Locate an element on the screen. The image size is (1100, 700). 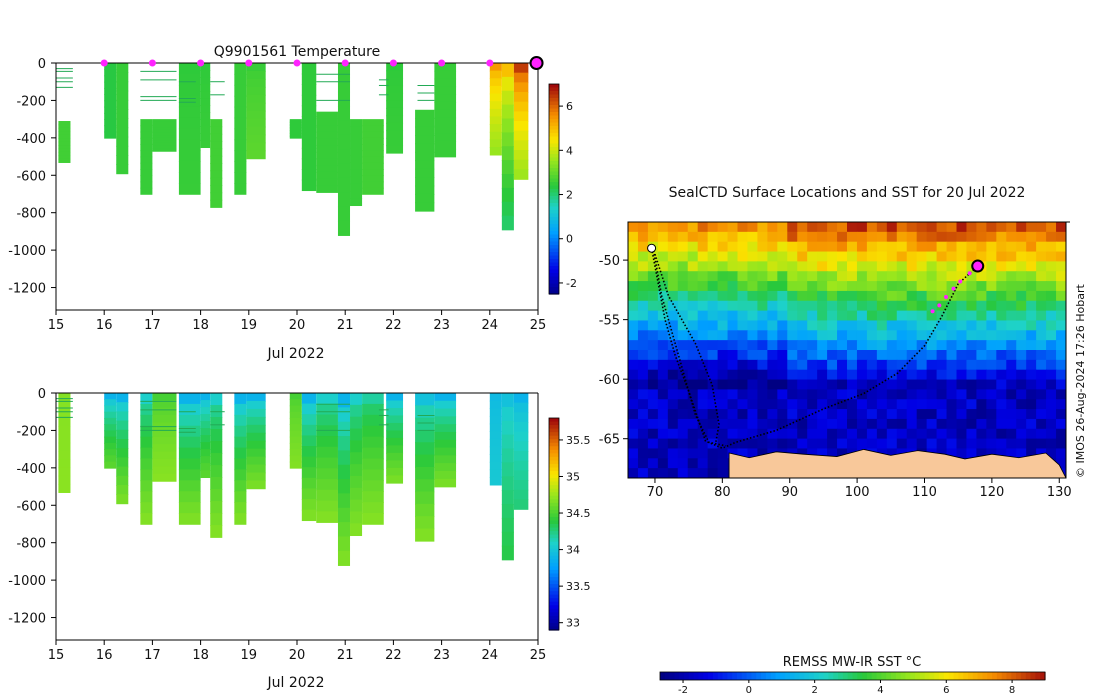
x-tick-label-15: 15 is located at coordinates (56, 325).